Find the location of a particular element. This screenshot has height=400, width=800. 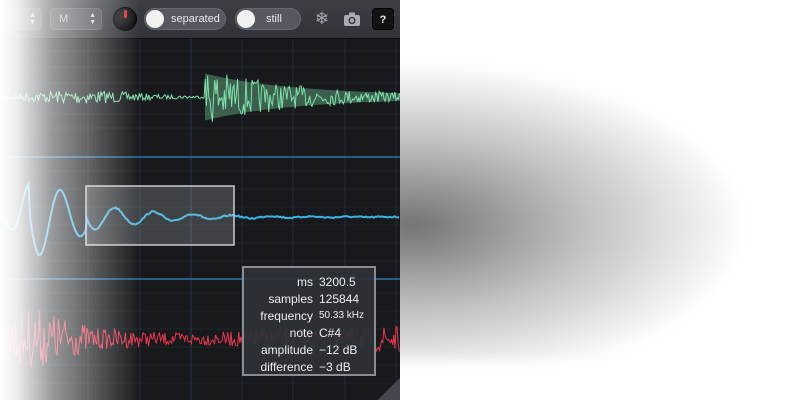

readout-value: C#4 is located at coordinates (330, 333).